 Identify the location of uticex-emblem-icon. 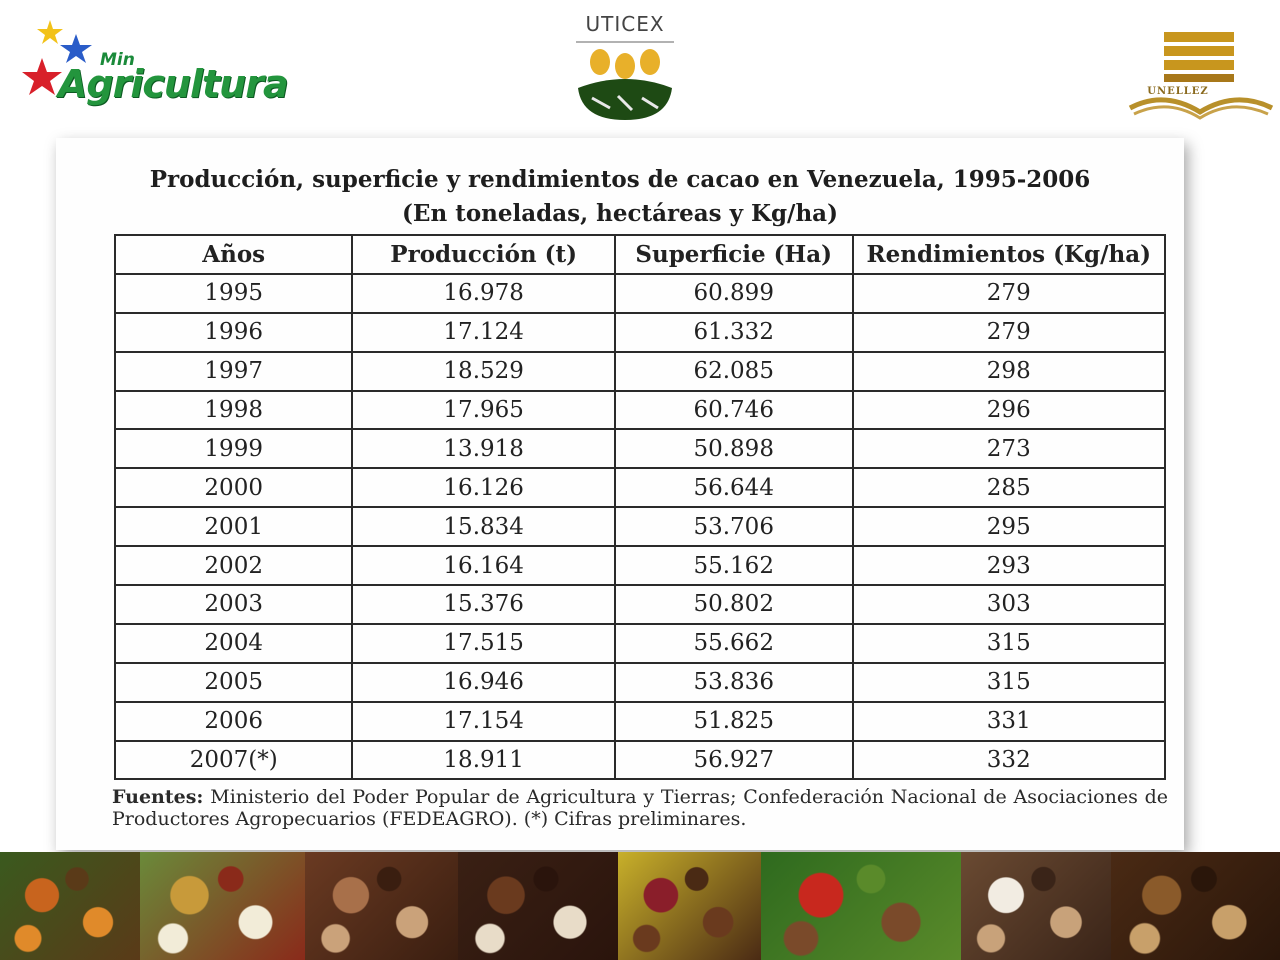
(625, 80).